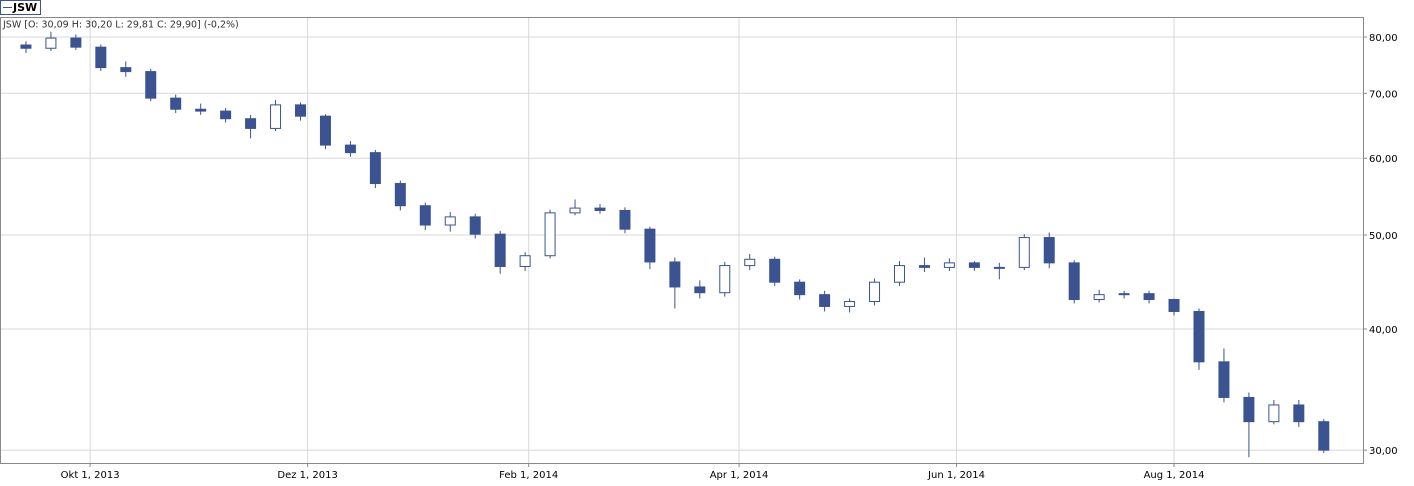  Describe the element at coordinates (1174, 475) in the screenshot. I see `x-tick-label: Aug 1, 2014` at that location.